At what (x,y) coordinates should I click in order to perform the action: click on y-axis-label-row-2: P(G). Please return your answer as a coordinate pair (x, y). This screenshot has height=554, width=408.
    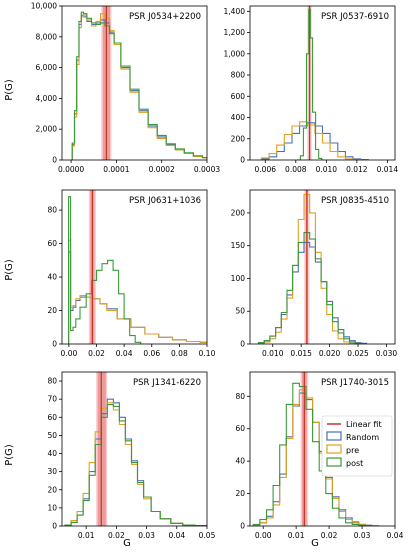
    Looking at the image, I should click on (9, 270).